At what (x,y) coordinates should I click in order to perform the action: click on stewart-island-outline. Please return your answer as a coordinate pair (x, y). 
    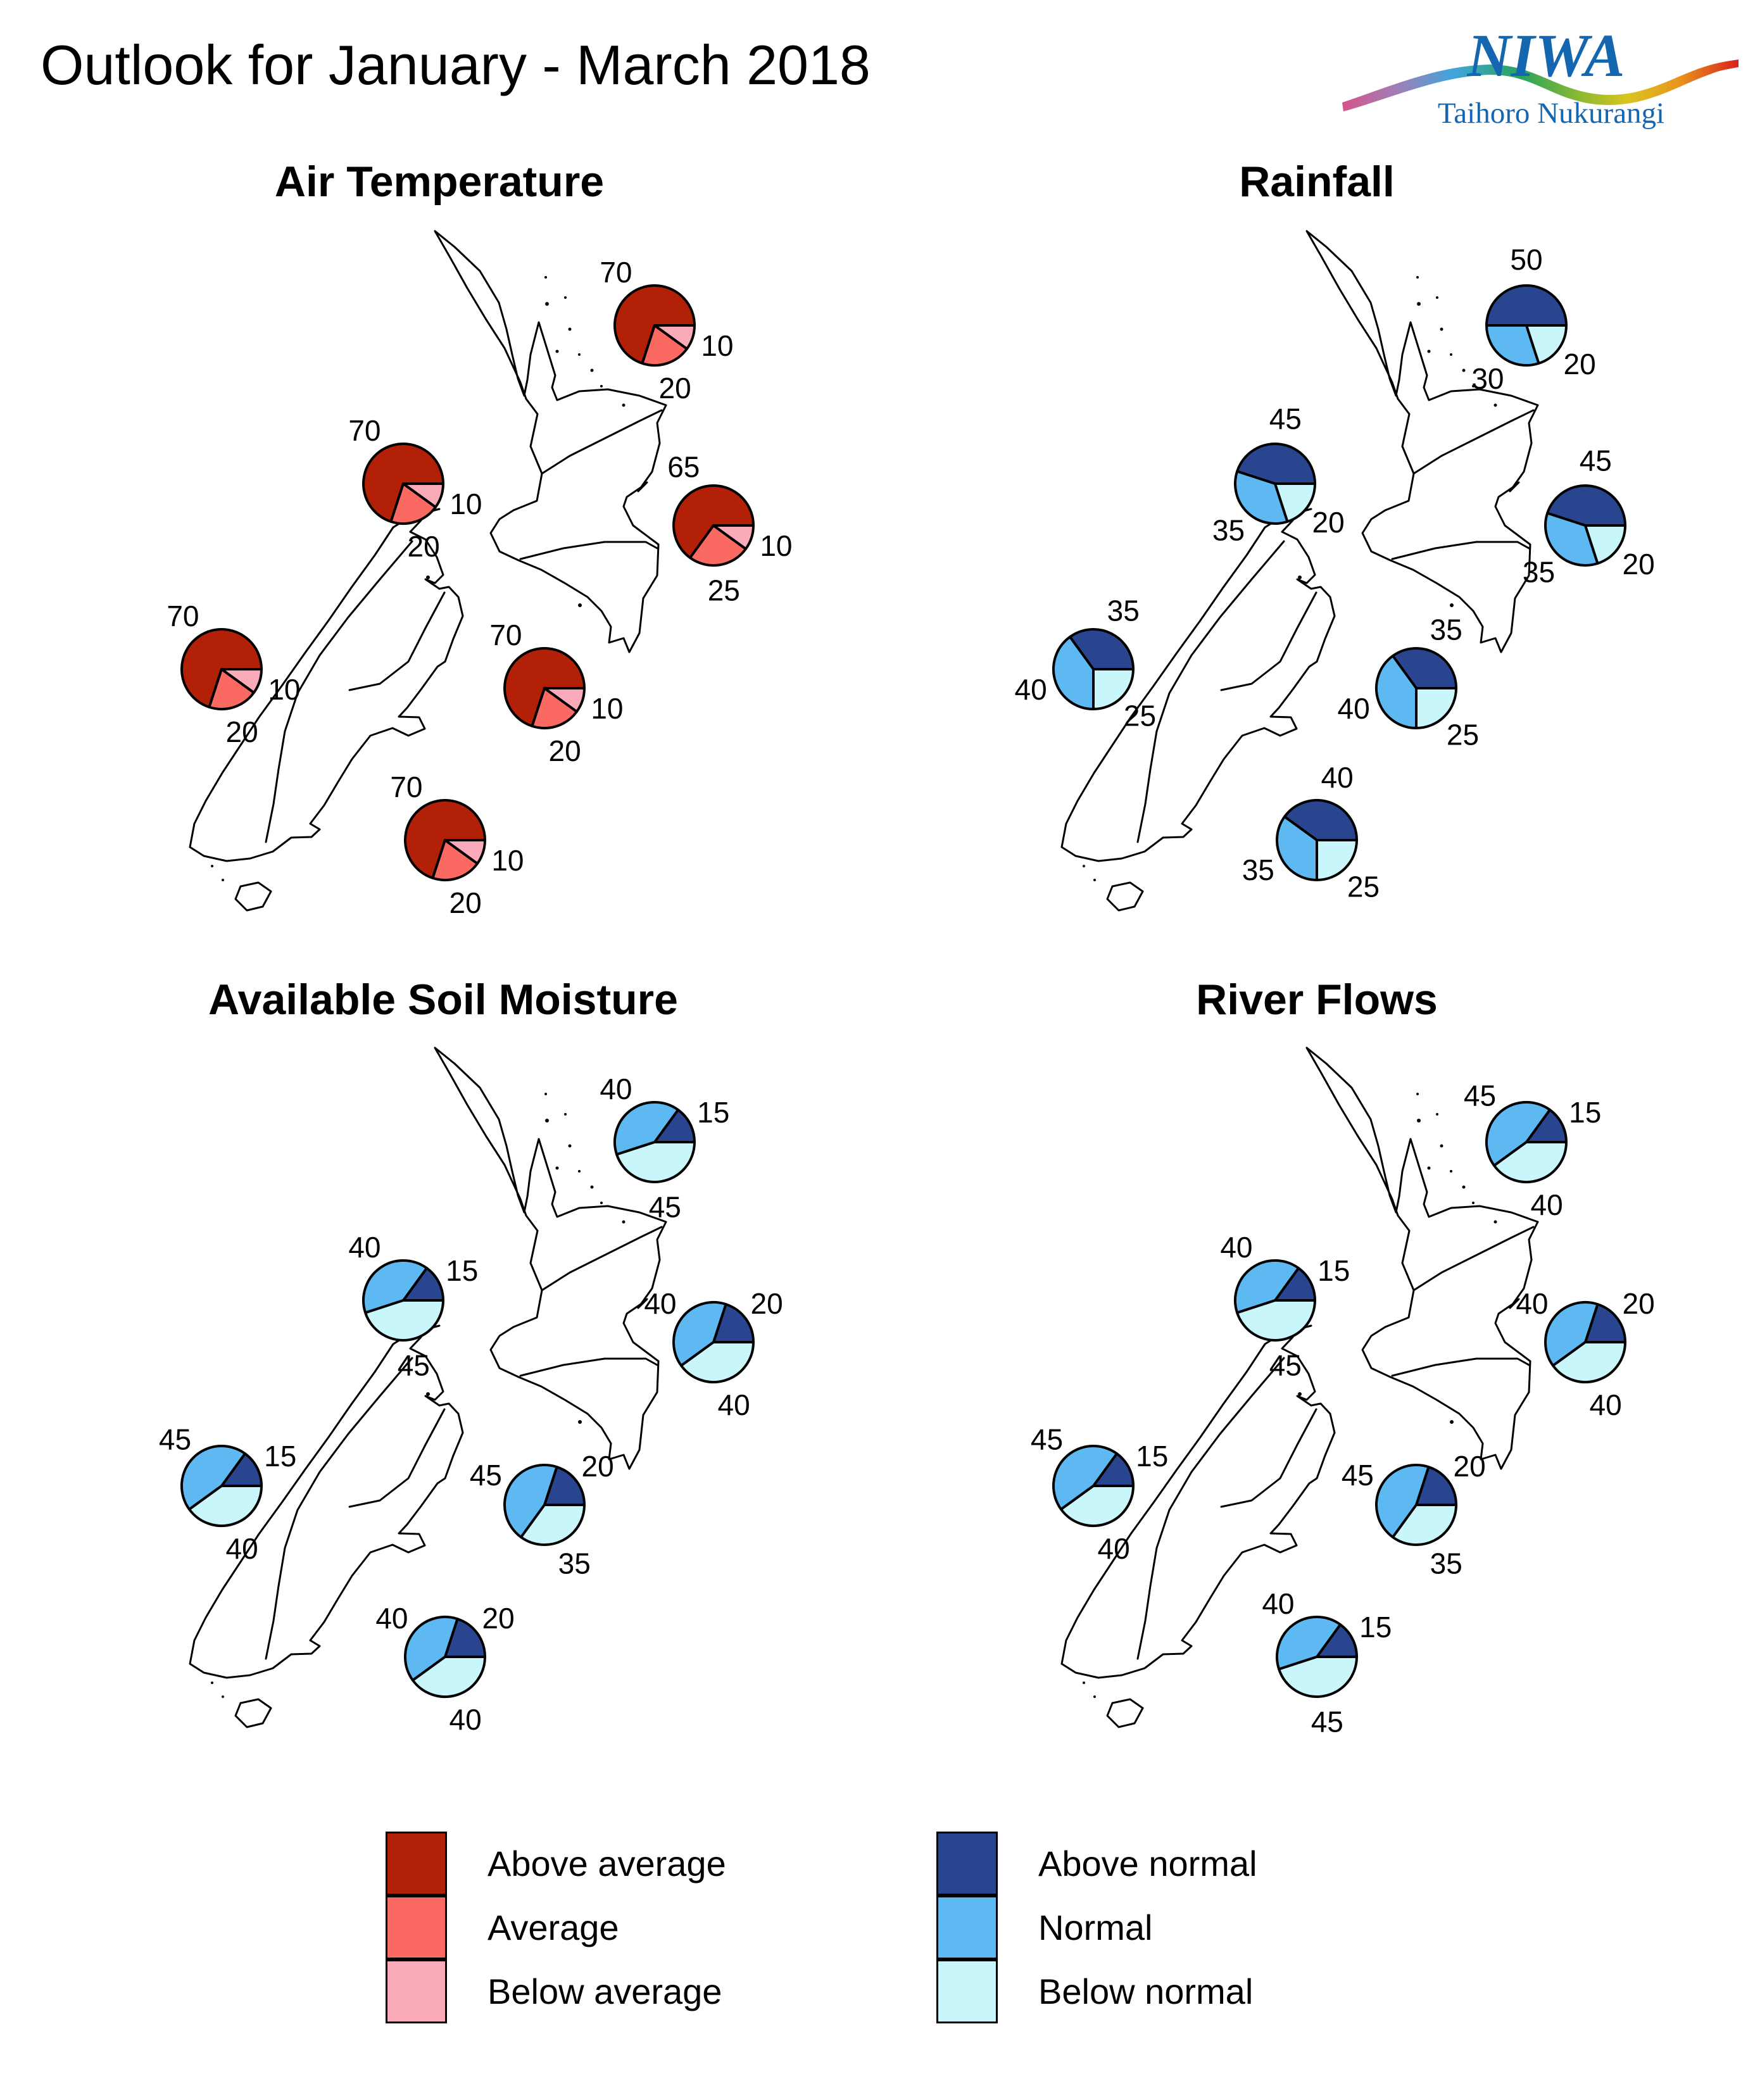
    Looking at the image, I should click on (253, 896).